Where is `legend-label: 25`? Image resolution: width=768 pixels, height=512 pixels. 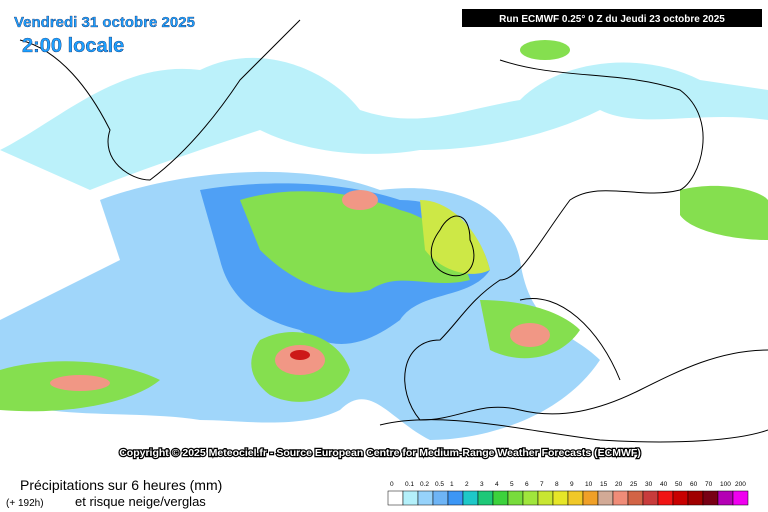
legend-label: 25 is located at coordinates (634, 484).